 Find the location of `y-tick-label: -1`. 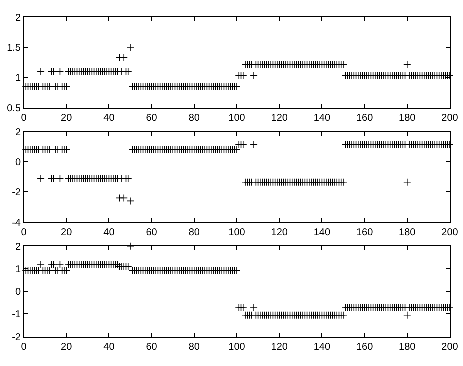

y-tick-label: -1 is located at coordinates (17, 315).